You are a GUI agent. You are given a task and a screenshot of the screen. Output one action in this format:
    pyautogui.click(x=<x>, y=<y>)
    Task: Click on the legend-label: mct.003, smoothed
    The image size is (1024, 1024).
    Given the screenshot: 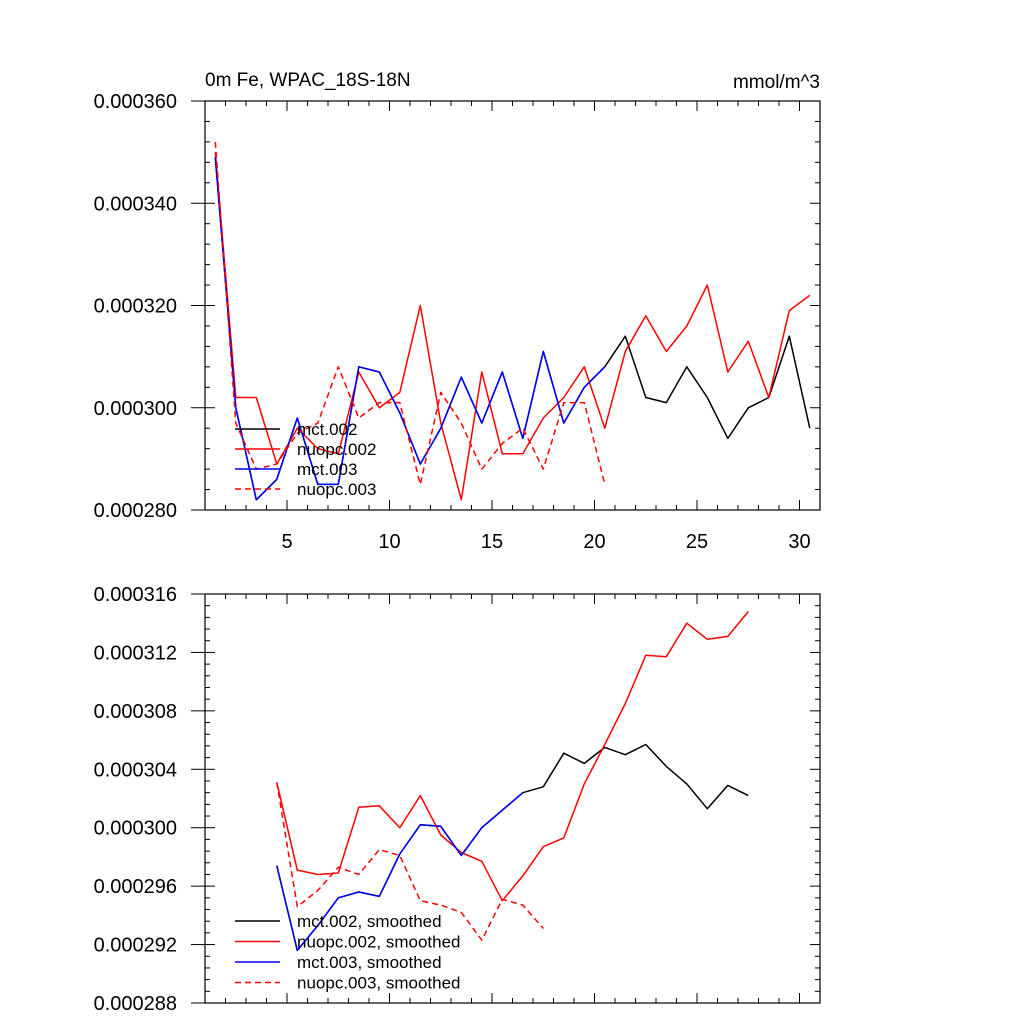 What is the action you would take?
    pyautogui.click(x=369, y=962)
    